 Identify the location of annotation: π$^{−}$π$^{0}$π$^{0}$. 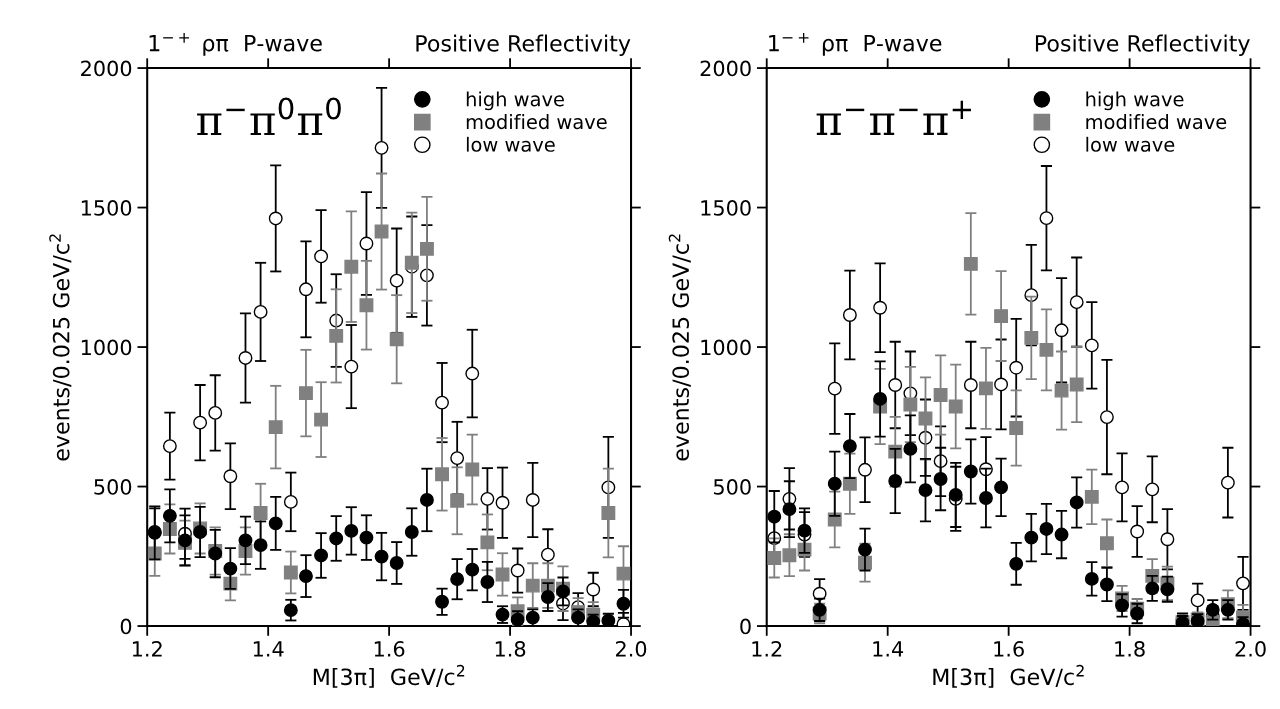
(269, 116).